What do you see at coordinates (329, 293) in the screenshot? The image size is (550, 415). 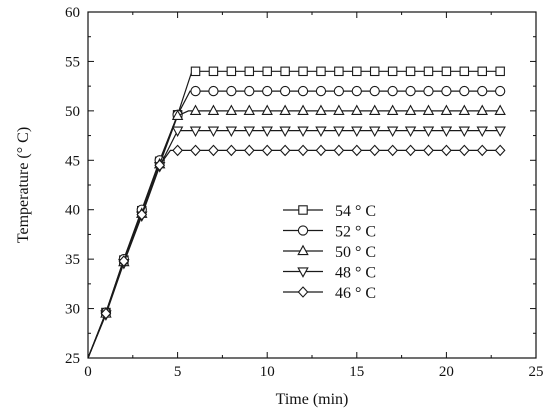 I see `legend-entry-4: 46 ° C` at bounding box center [329, 293].